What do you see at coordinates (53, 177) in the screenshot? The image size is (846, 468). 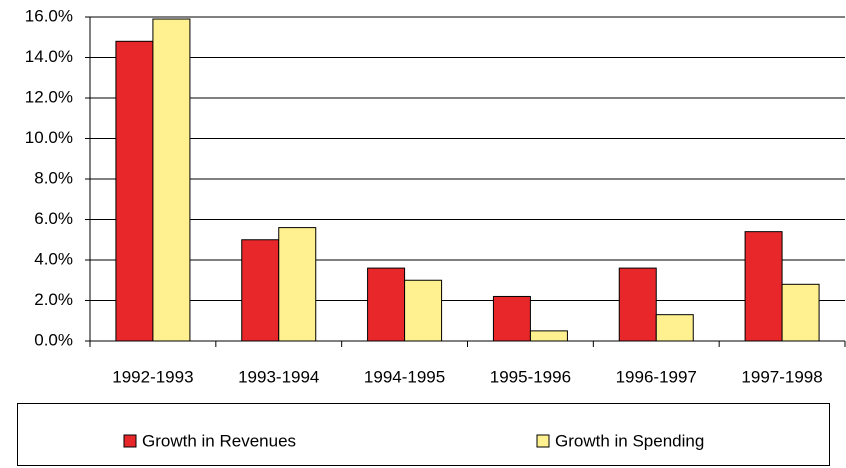 I see `y-tick-label: 8.0%` at bounding box center [53, 177].